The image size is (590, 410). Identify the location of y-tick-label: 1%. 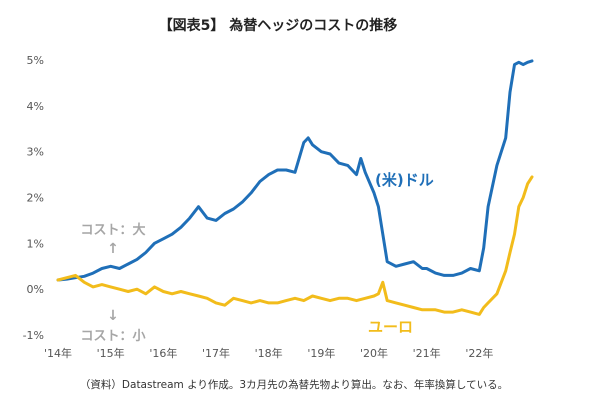
(35, 243).